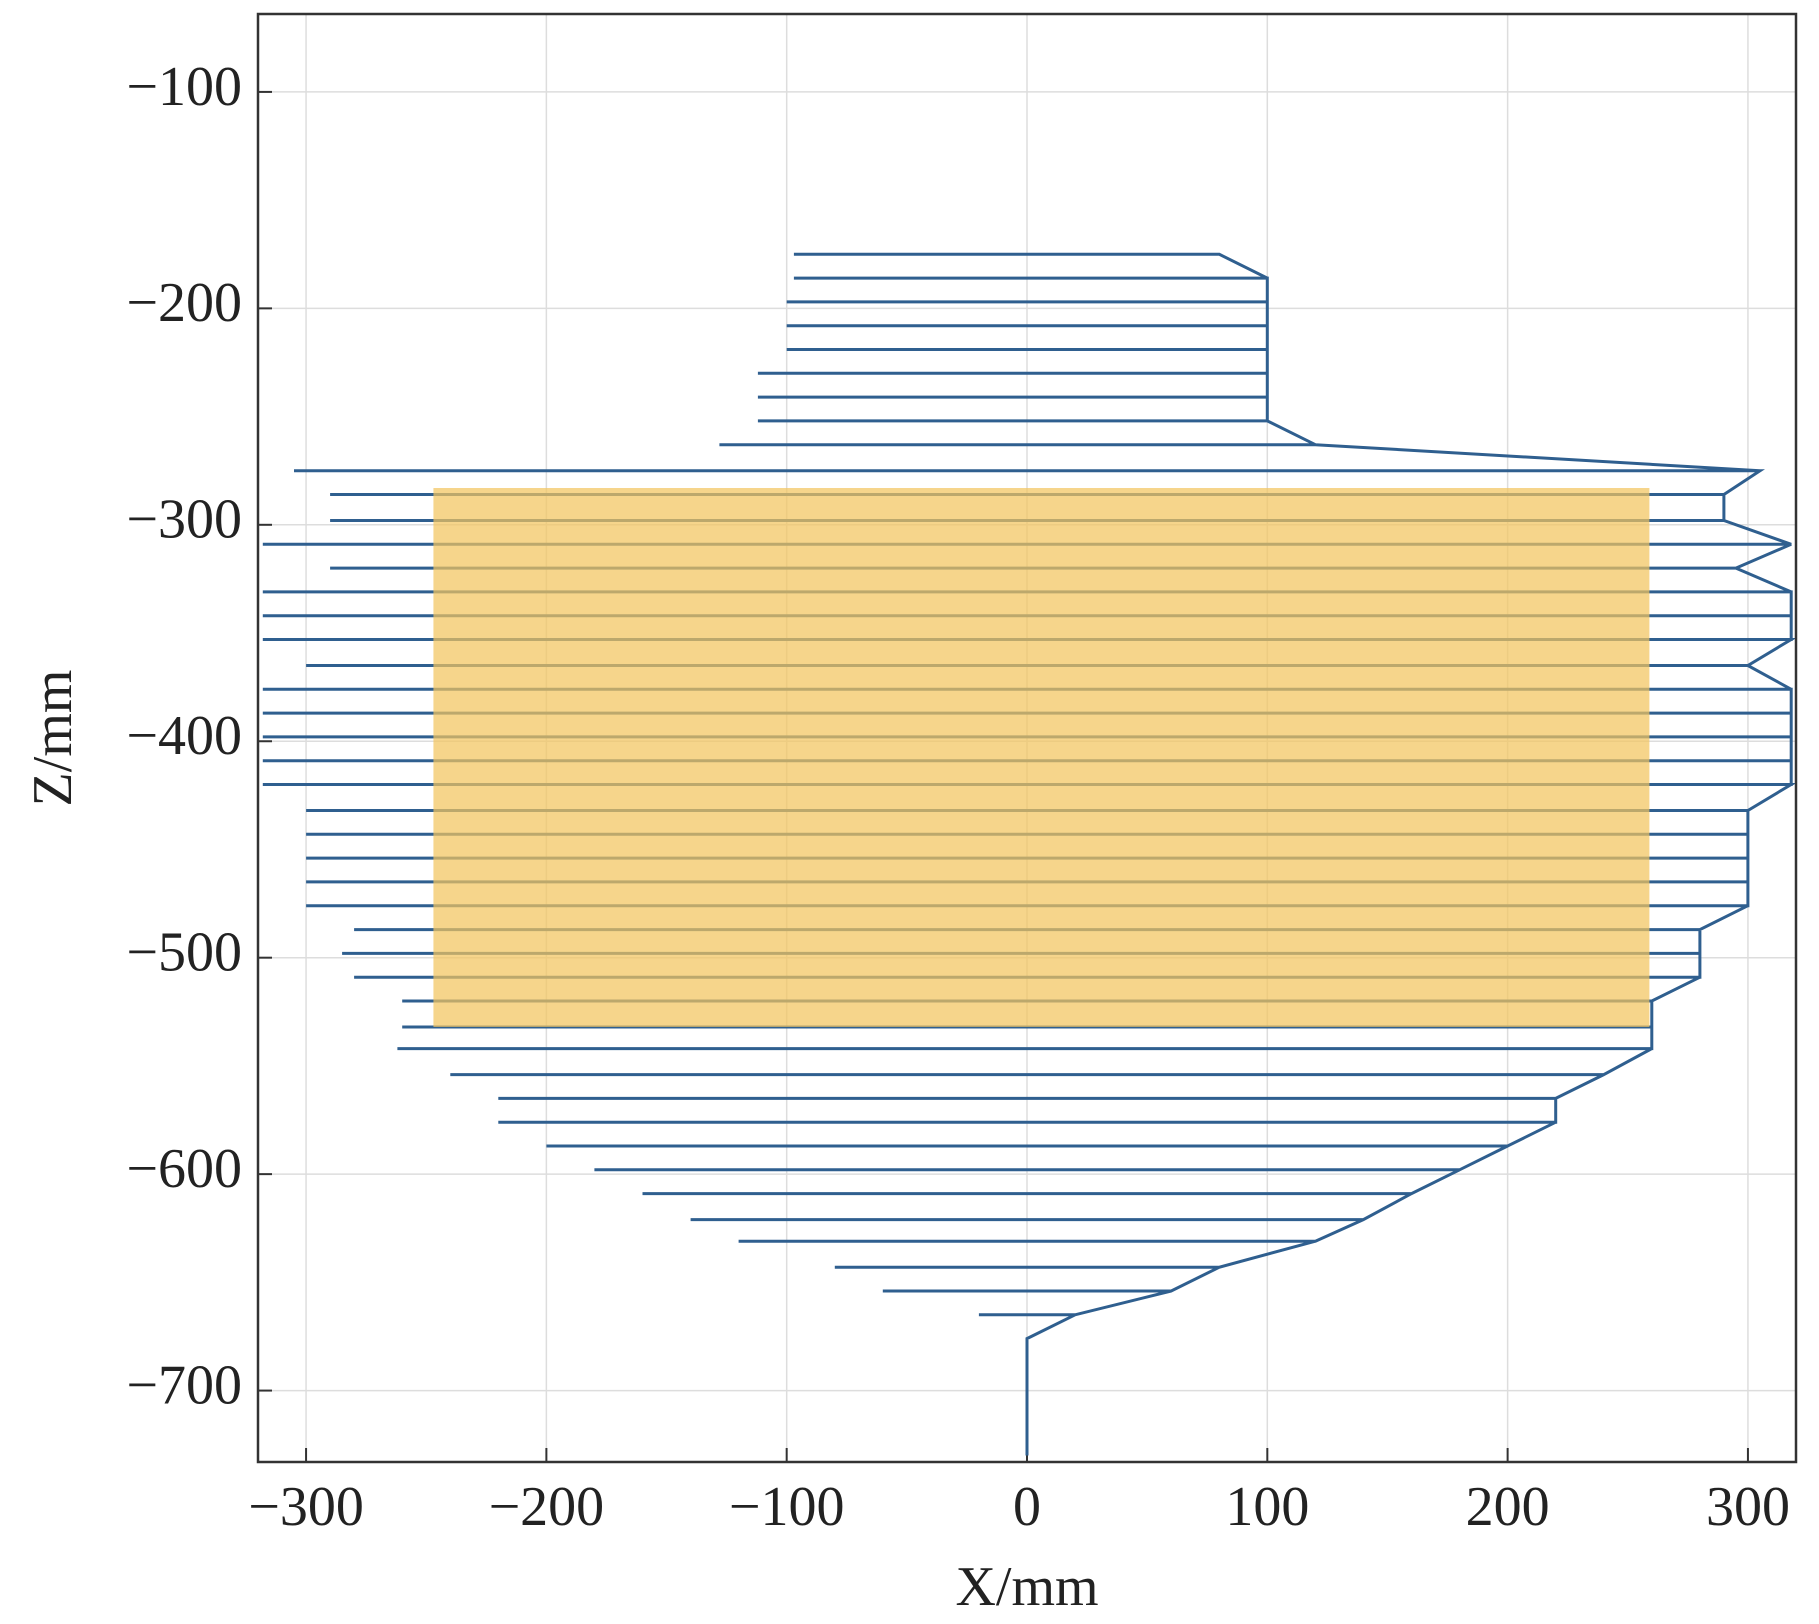 The image size is (1819, 1624). I want to click on x-tick-label: 300, so click(1748, 1507).